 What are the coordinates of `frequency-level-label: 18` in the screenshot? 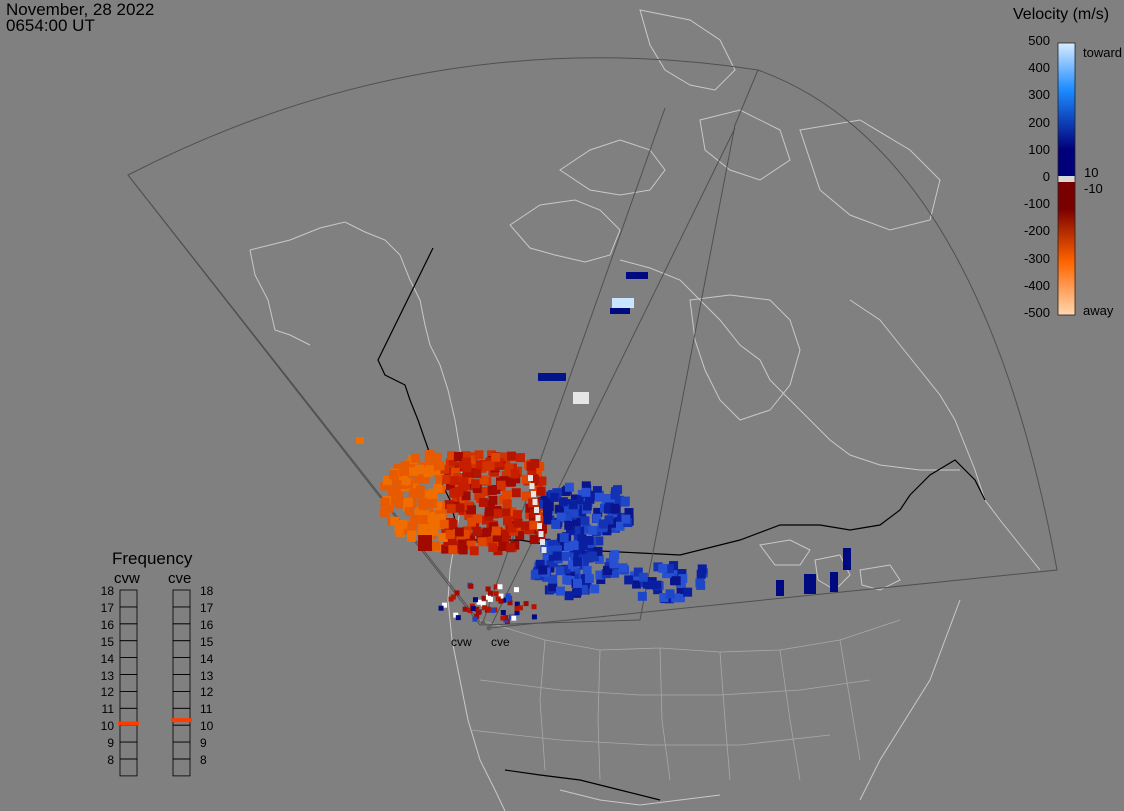 It's located at (207, 591).